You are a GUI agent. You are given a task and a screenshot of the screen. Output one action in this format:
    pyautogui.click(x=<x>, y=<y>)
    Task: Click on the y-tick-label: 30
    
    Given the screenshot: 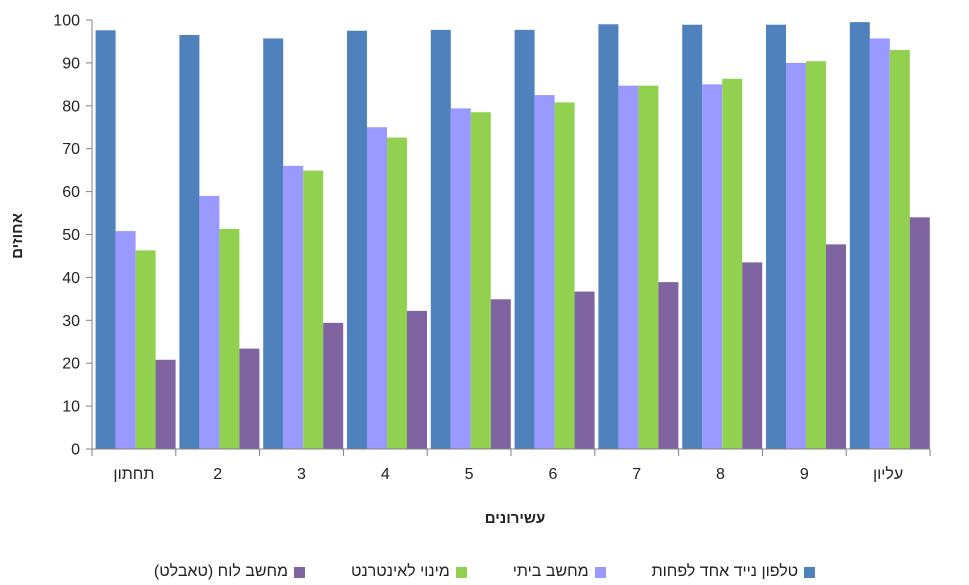 What is the action you would take?
    pyautogui.click(x=71, y=321)
    